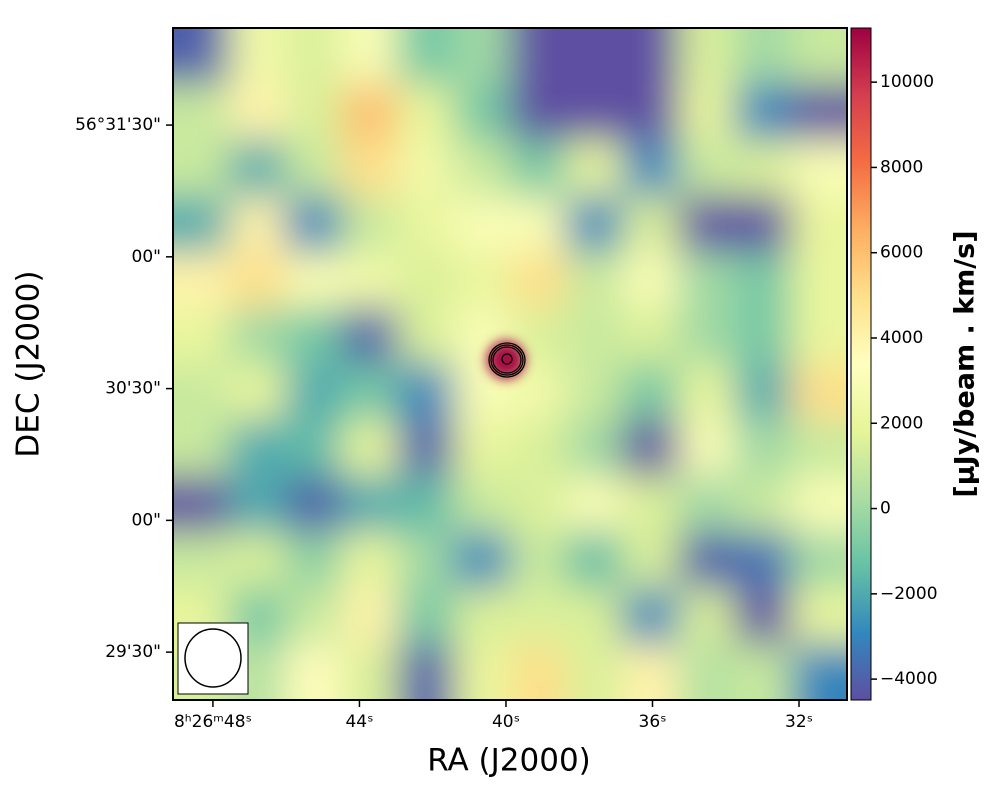 This screenshot has width=1000, height=791. What do you see at coordinates (909, 679) in the screenshot?
I see `colorbar-tick-label: −4000` at bounding box center [909, 679].